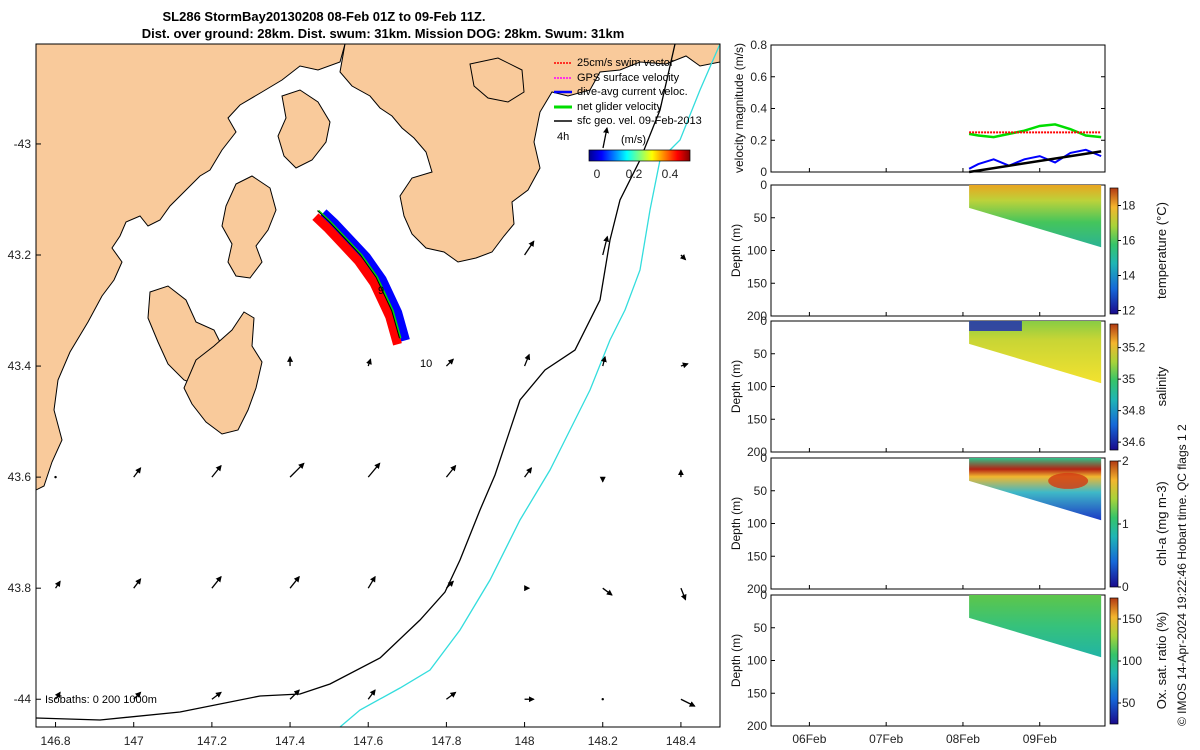 The height and width of the screenshot is (750, 1200). What do you see at coordinates (24, 421) in the screenshot?
I see `map-y-axis: -43 43.2 43.4 43.6 43.8 -44` at bounding box center [24, 421].